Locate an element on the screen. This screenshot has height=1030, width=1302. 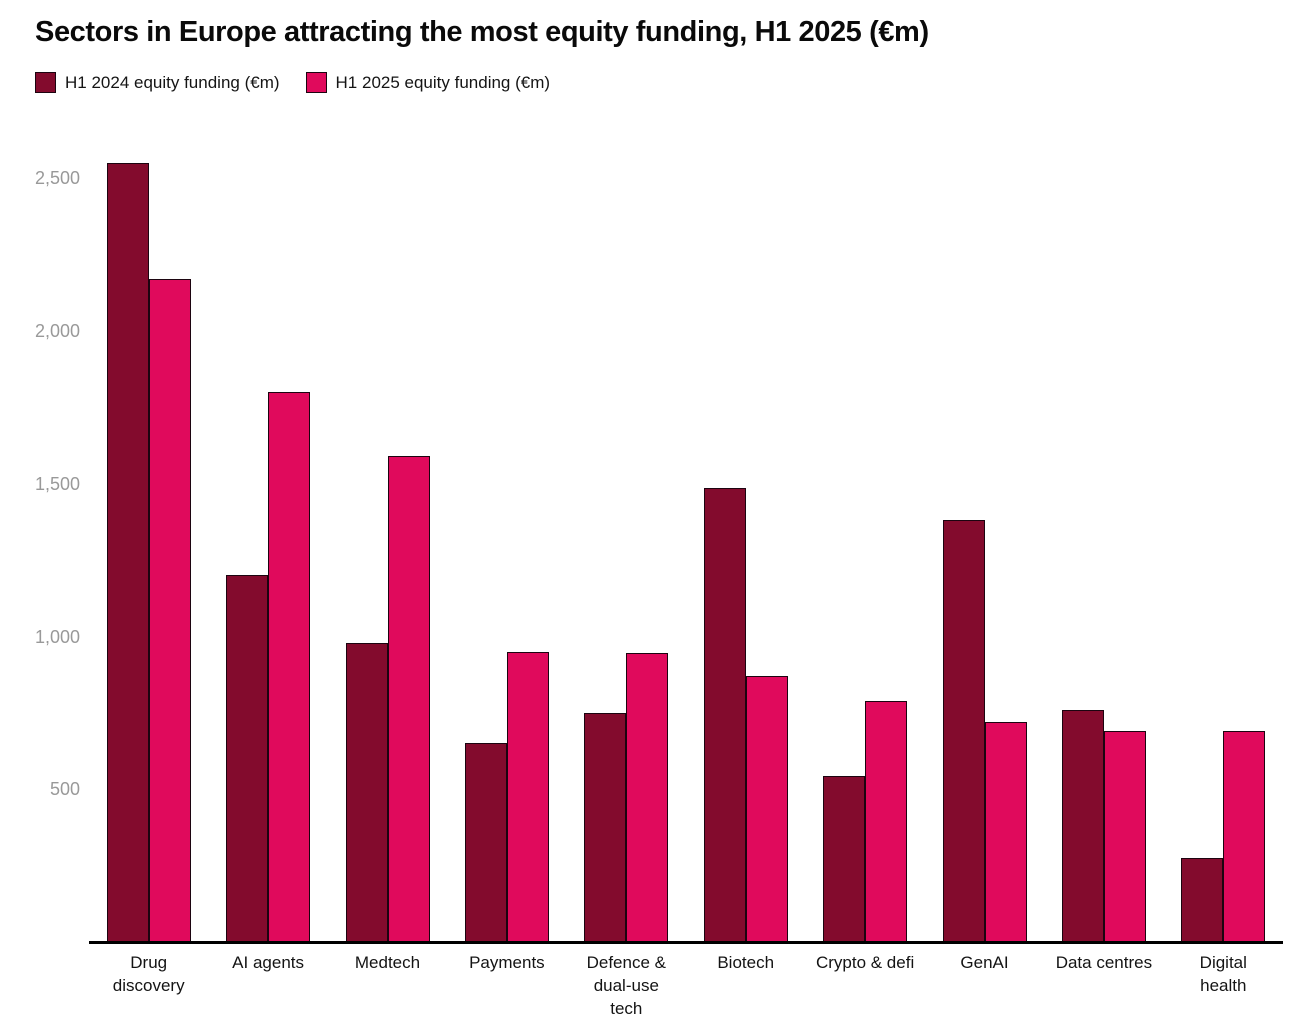
bar-h1-2024-ai-agents is located at coordinates (247, 758).